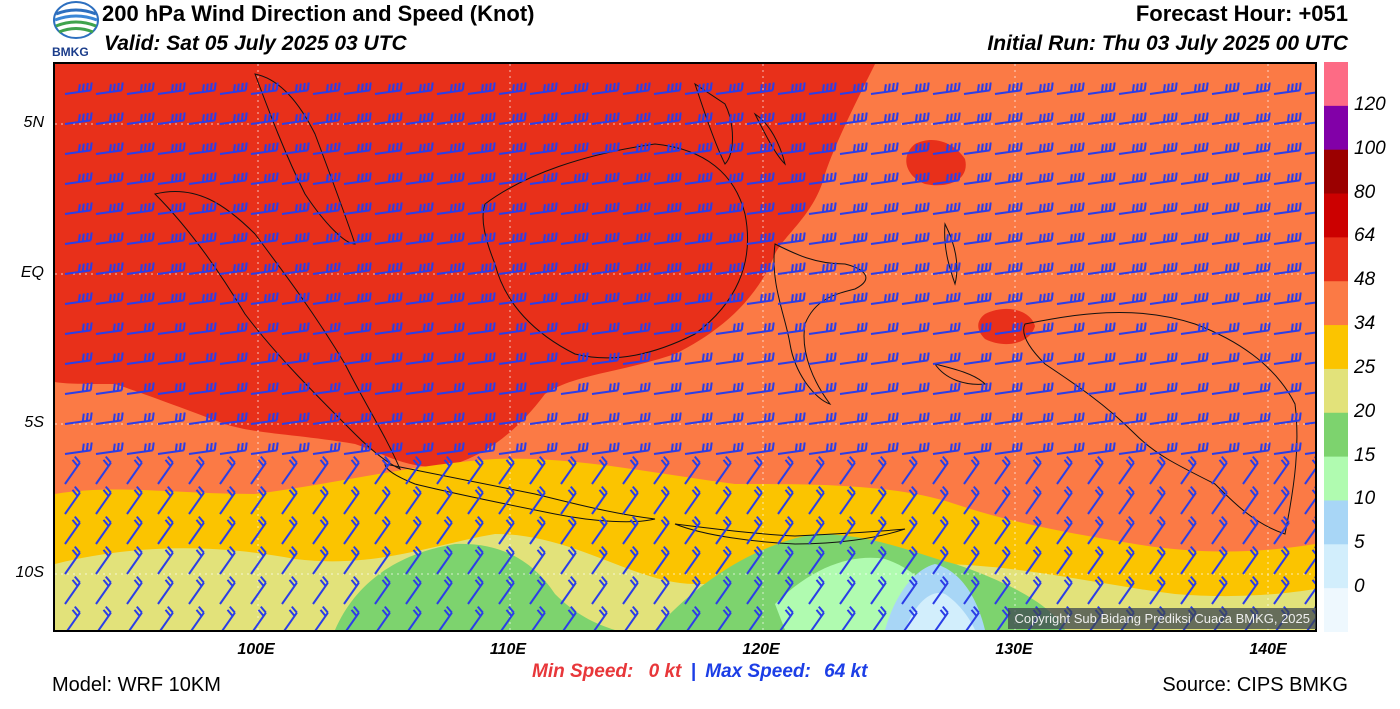 This screenshot has height=709, width=1400. What do you see at coordinates (318, 13) in the screenshot?
I see `chart-title: 200 hPa Wind Direction and Speed (Knot)` at bounding box center [318, 13].